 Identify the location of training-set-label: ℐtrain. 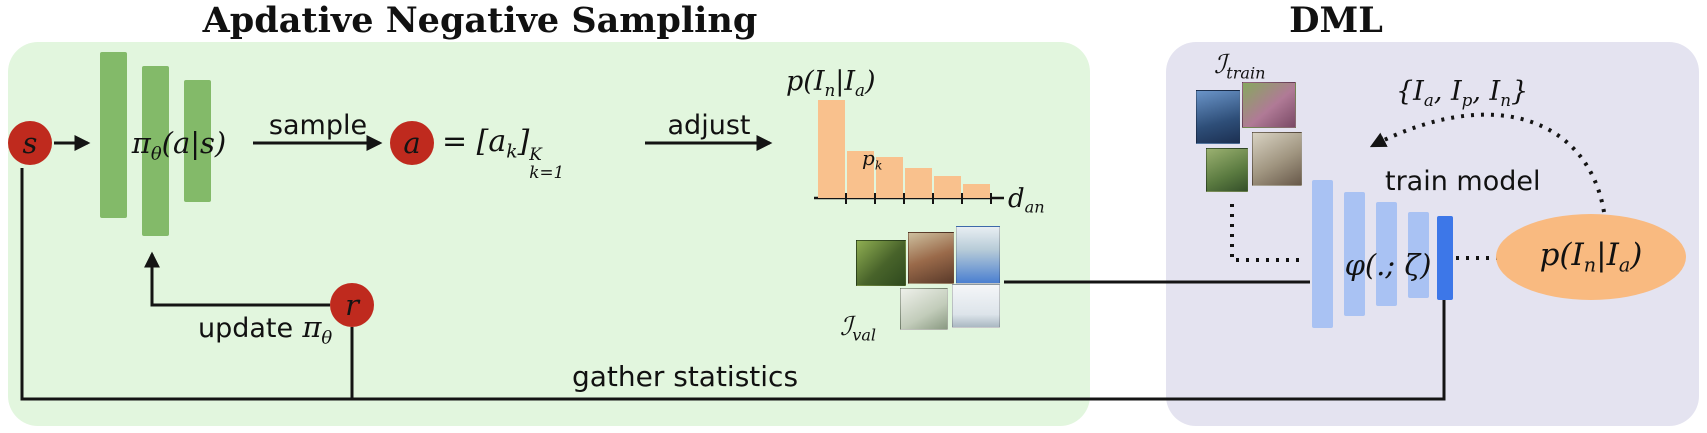
(1240, 66).